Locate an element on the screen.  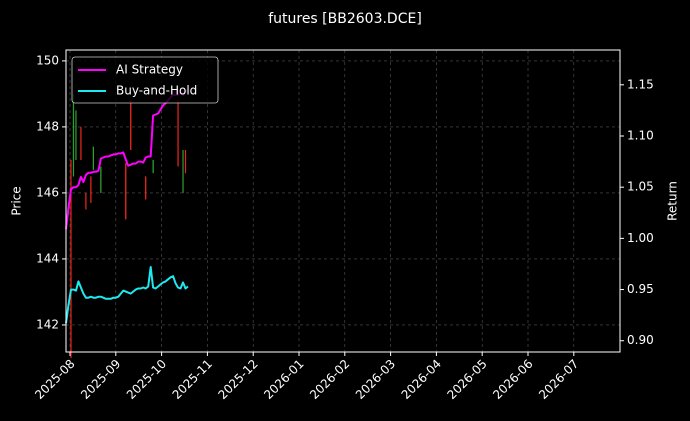
y2-tick-label: 0.90 is located at coordinates (640, 340).